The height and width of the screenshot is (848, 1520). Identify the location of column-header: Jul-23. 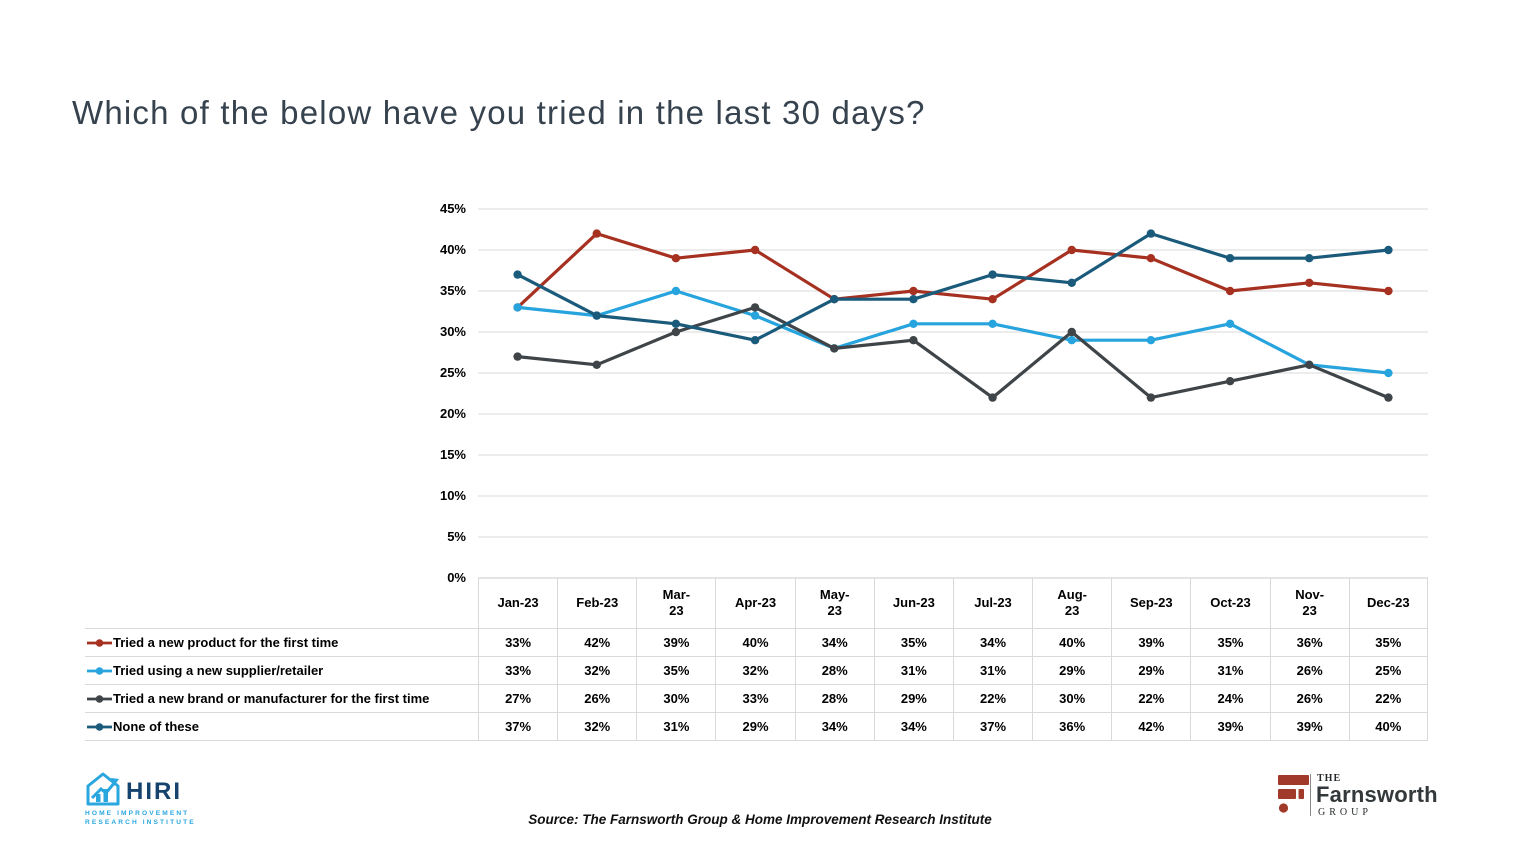
(992, 603).